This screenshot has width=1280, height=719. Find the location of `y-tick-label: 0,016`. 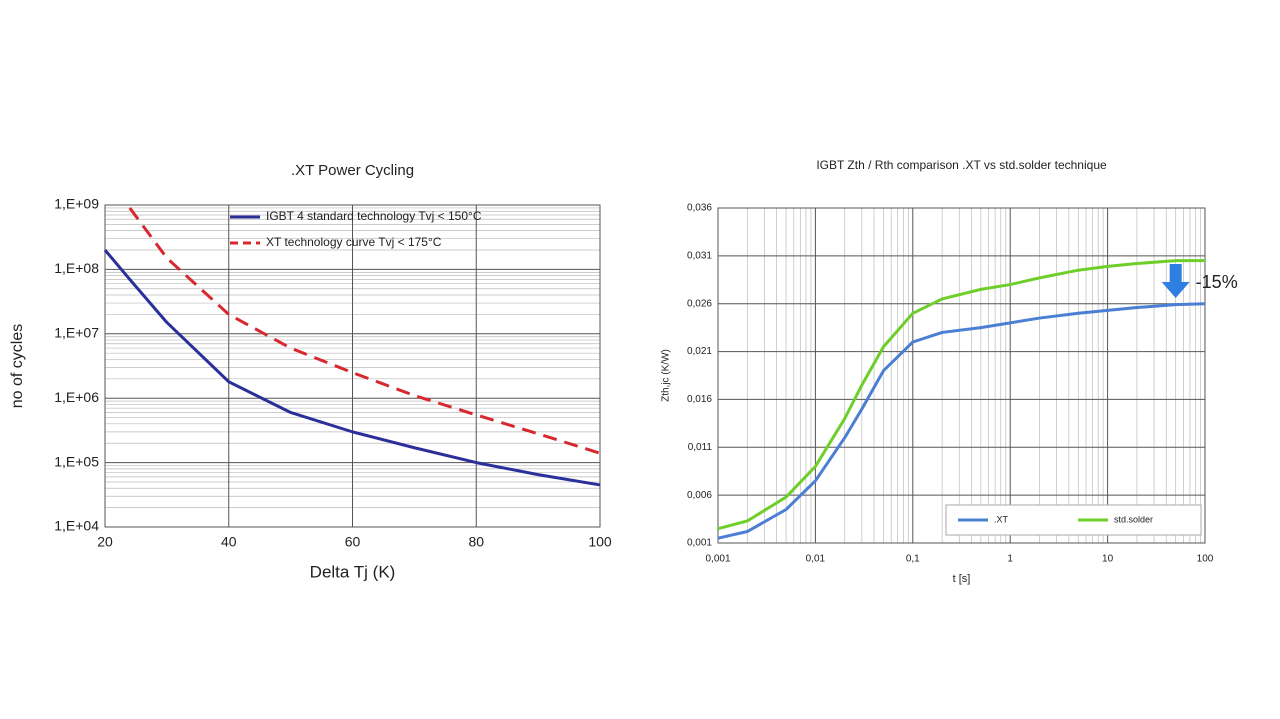

y-tick-label: 0,016 is located at coordinates (699, 399).